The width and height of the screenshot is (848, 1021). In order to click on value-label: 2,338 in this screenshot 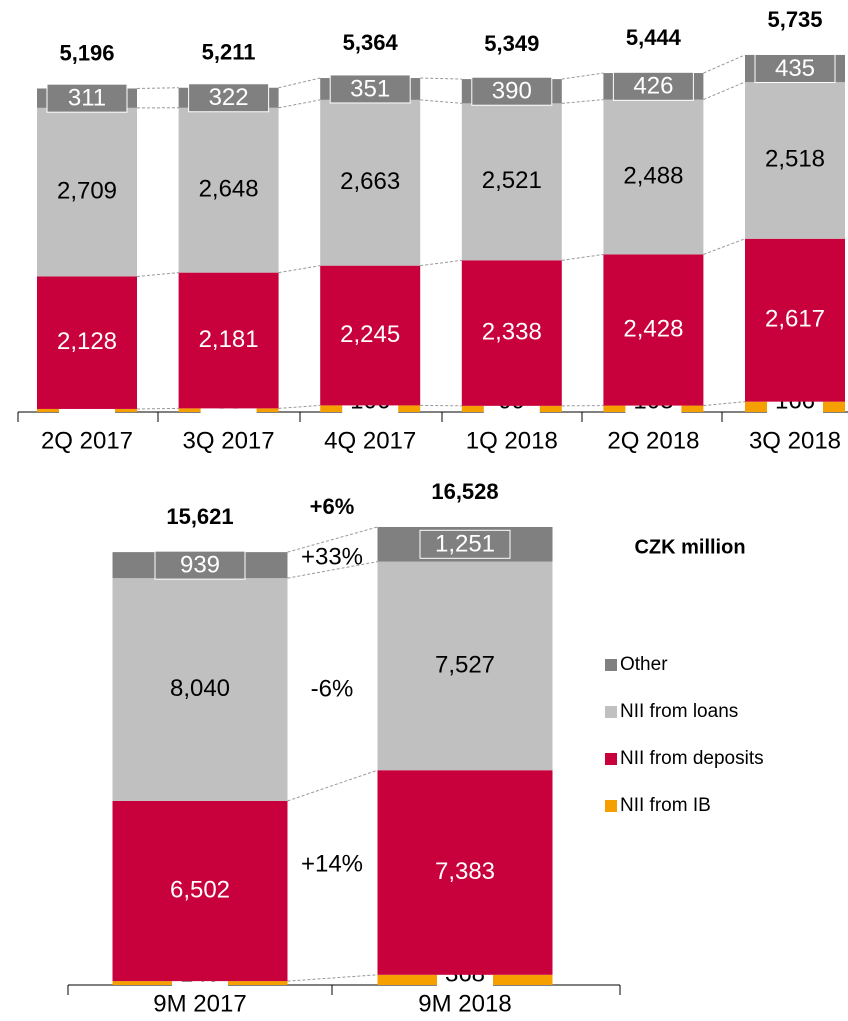, I will do `click(512, 331)`.